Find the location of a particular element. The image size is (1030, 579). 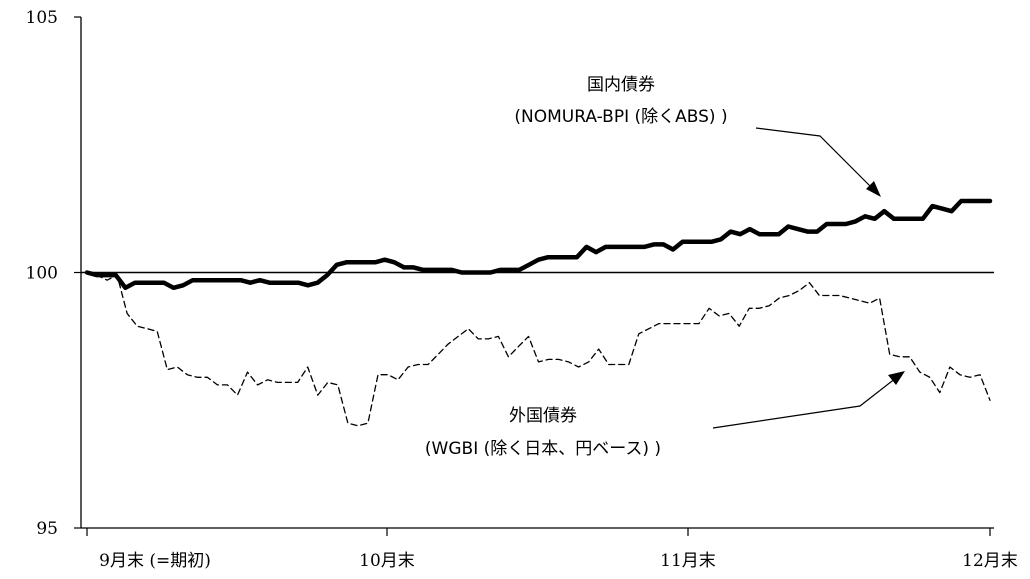

foreign-bond-pointer is located at coordinates (804, 403).